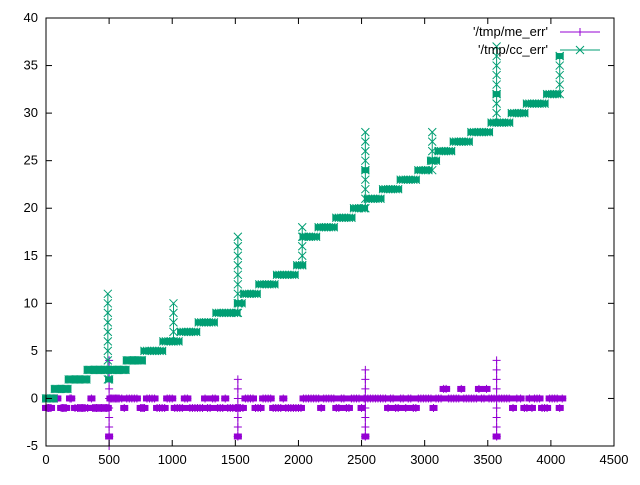 This screenshot has width=640, height=485. Describe the element at coordinates (513, 49) in the screenshot. I see `legend-label: '/tmp/cc_err'` at that location.